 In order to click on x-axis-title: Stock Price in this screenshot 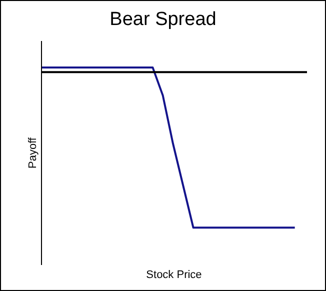, I will do `click(174, 275)`.